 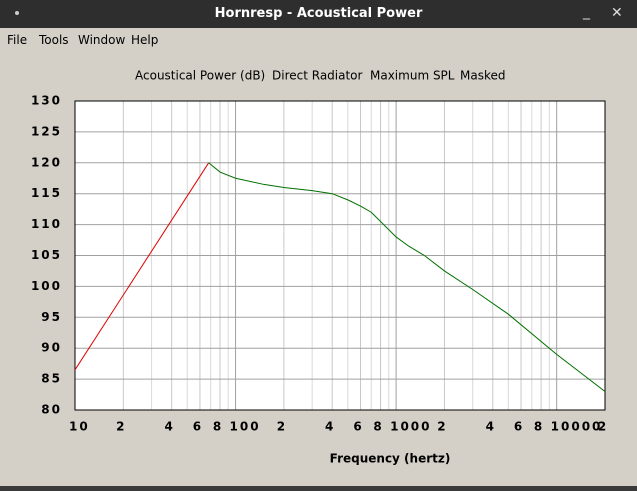 What do you see at coordinates (482, 76) in the screenshot?
I see `chart-title: Masked` at bounding box center [482, 76].